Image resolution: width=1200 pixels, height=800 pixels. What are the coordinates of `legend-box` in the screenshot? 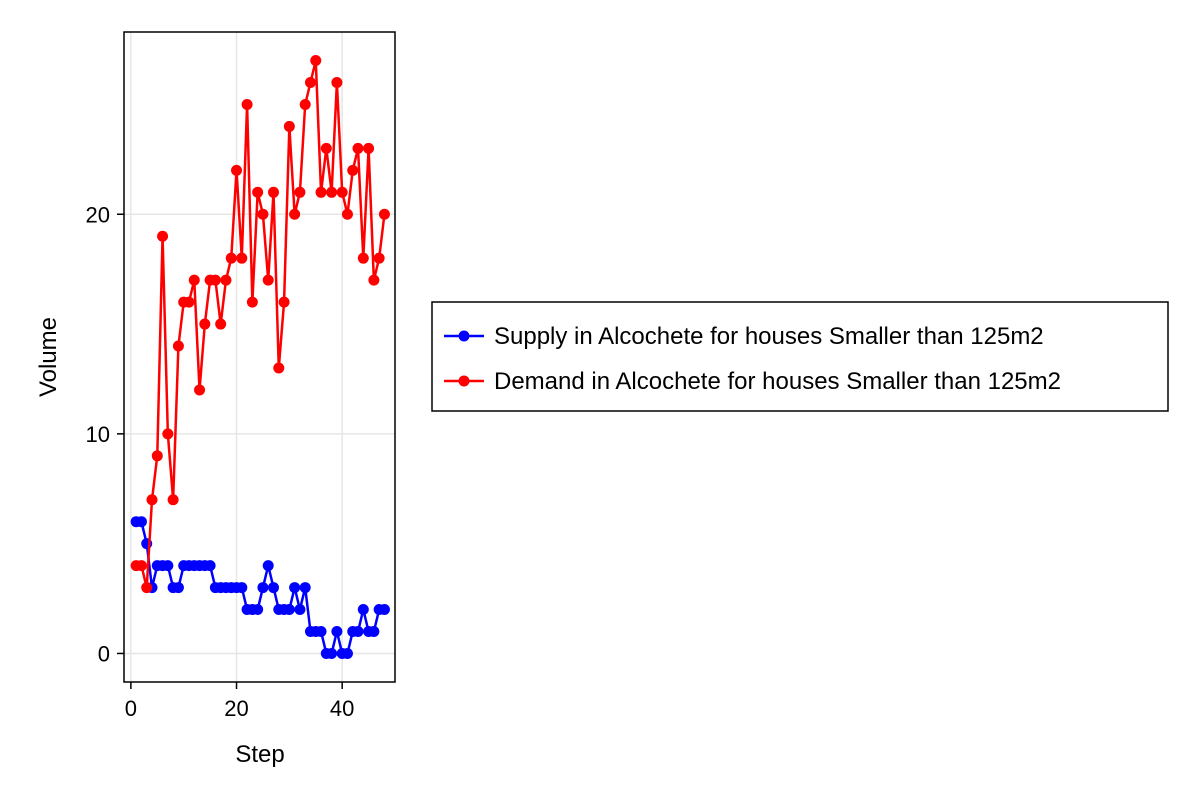 It's located at (800, 356).